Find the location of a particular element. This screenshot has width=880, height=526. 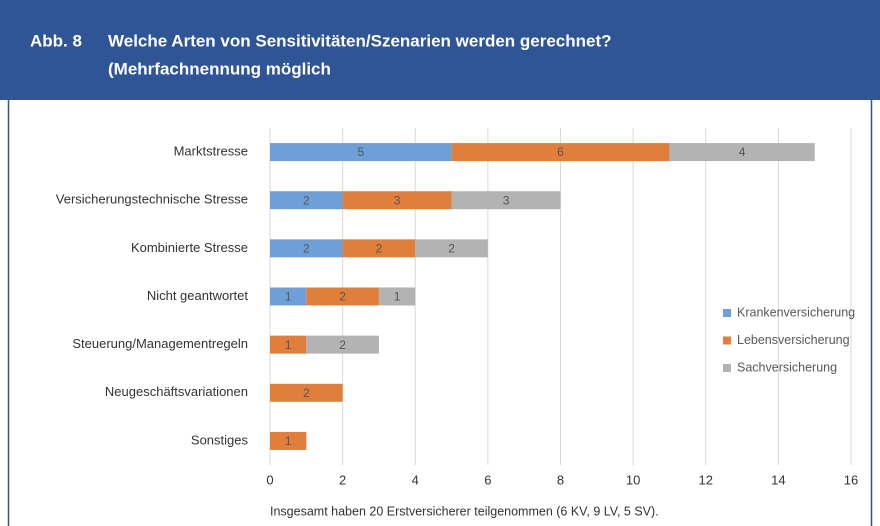

category-label: Kombinierte Stresse is located at coordinates (189, 247).